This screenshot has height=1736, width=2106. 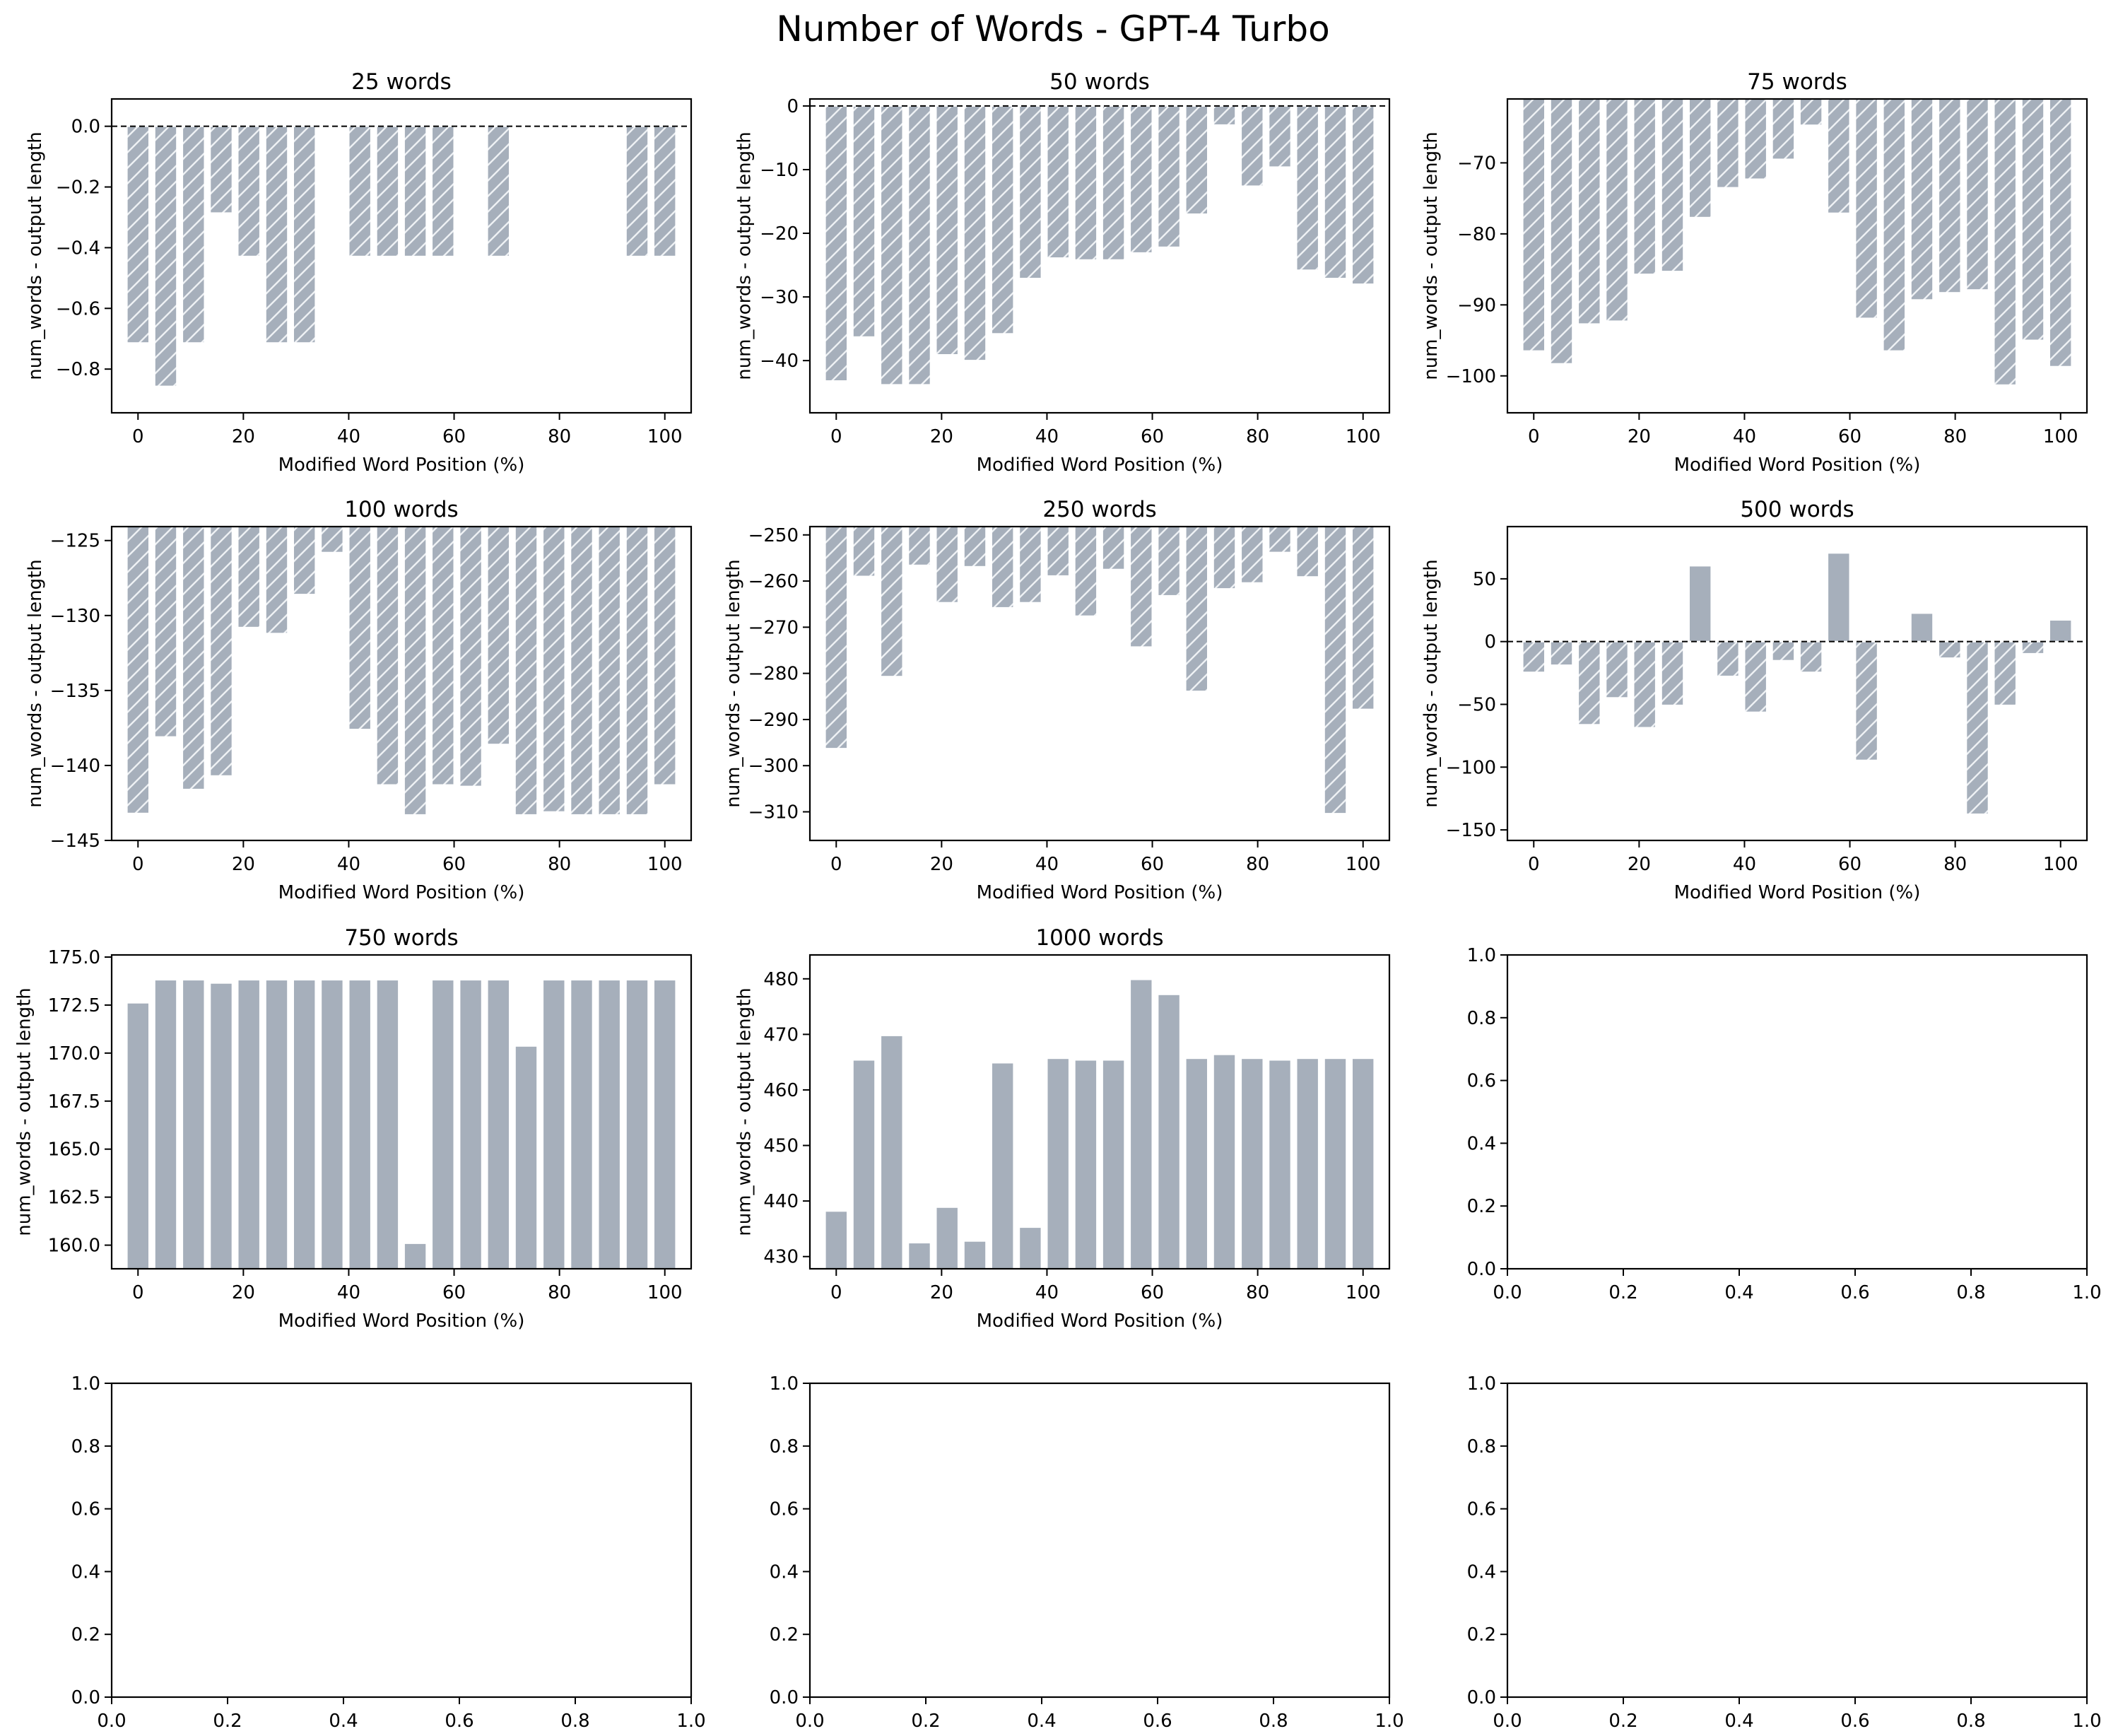 What do you see at coordinates (1797, 82) in the screenshot?
I see `subplot-title: 75 words` at bounding box center [1797, 82].